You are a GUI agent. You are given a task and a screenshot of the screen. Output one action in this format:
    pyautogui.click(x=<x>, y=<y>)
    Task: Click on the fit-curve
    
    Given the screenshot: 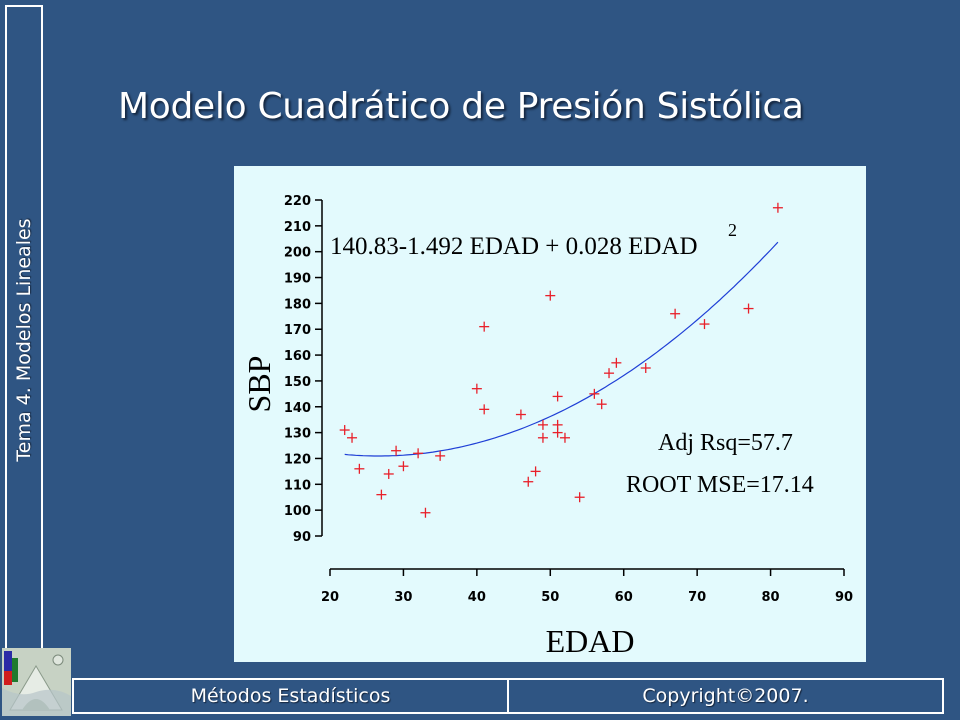 What is the action you would take?
    pyautogui.click(x=561, y=349)
    